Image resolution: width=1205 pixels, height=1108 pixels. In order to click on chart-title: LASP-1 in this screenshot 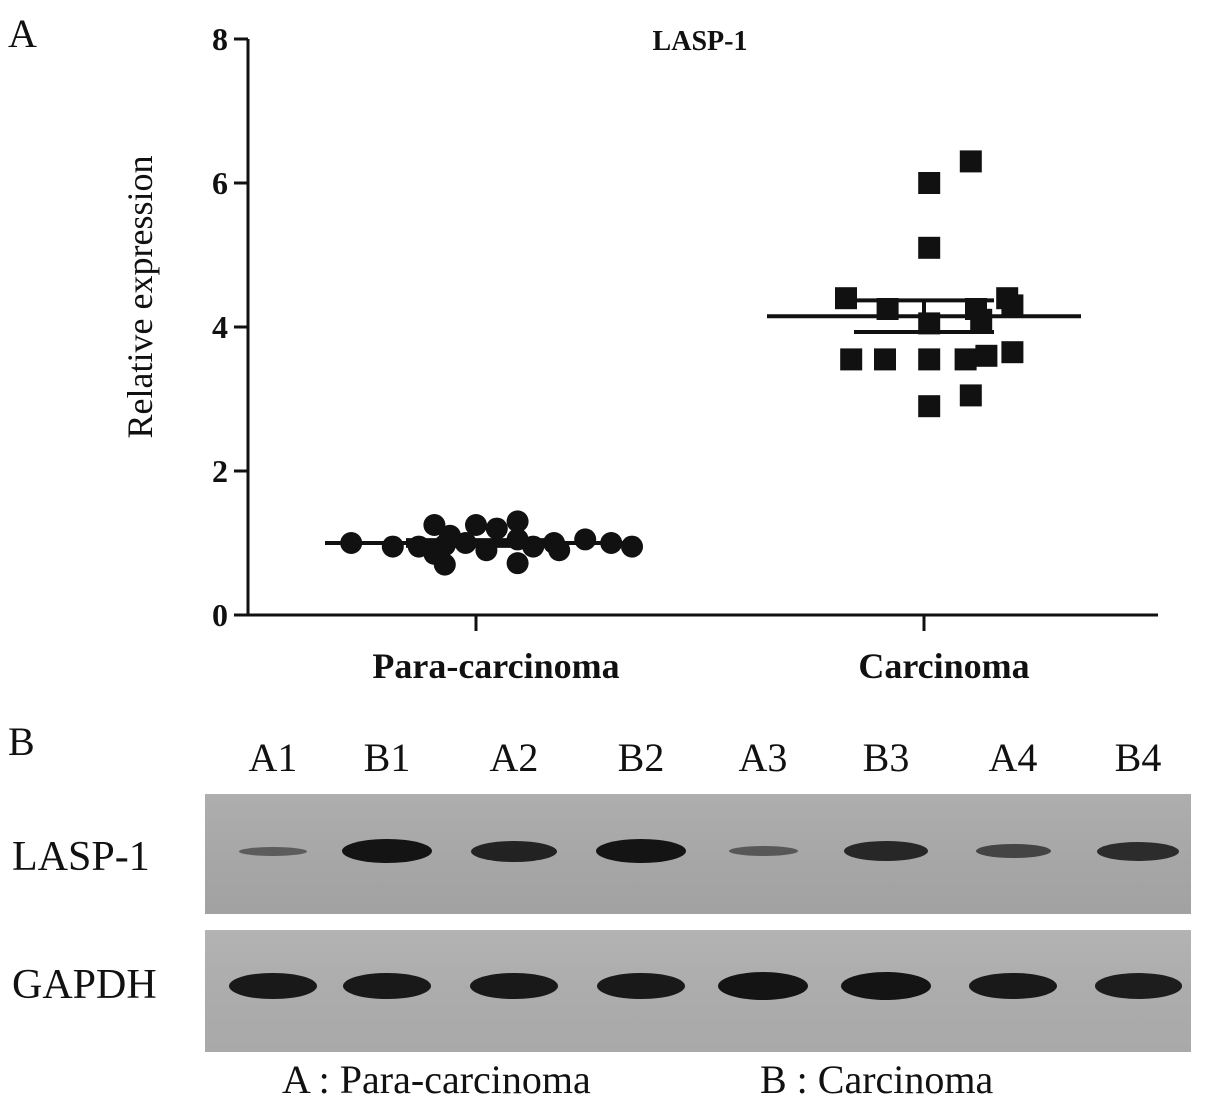, I will do `click(700, 41)`.